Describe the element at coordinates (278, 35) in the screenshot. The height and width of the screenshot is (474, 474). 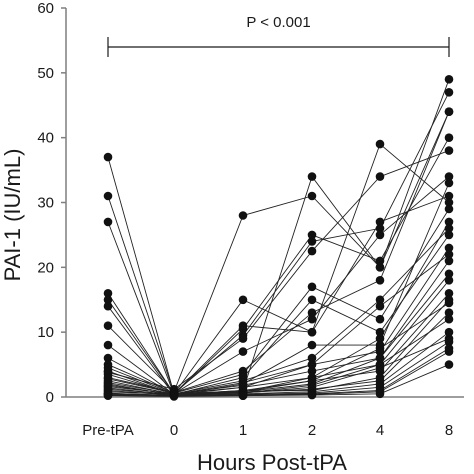
I see `significance-bracket: P < 0.001` at that location.